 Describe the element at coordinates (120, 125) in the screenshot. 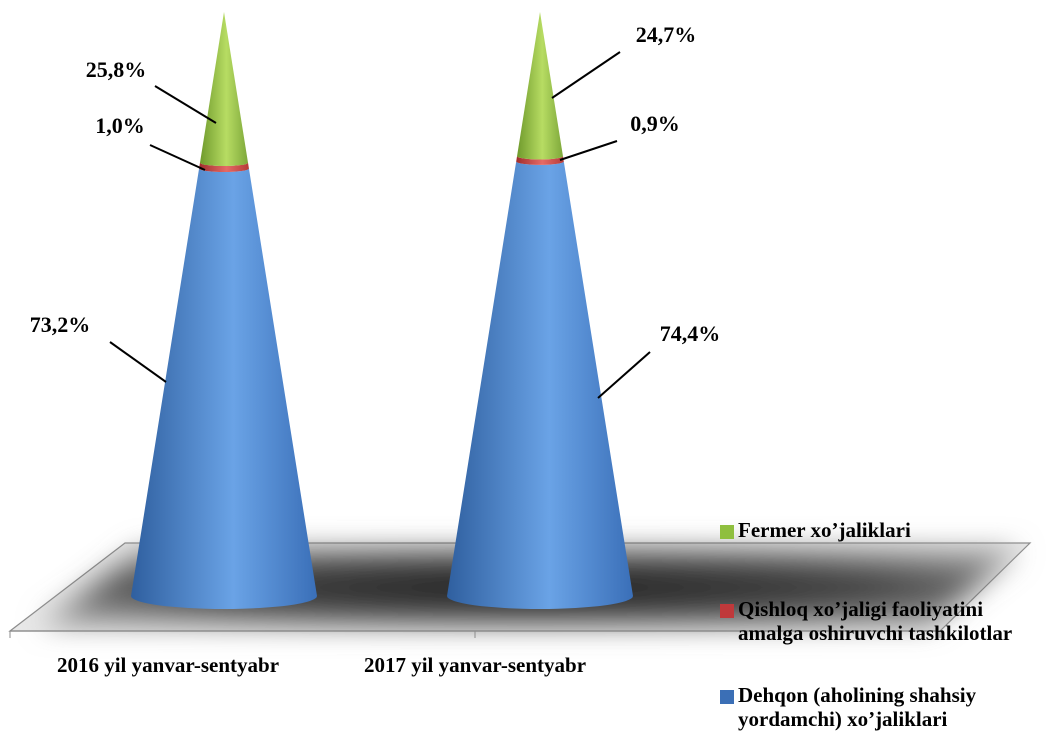

I see `data-label-qishloq-2016: 1,0%` at that location.